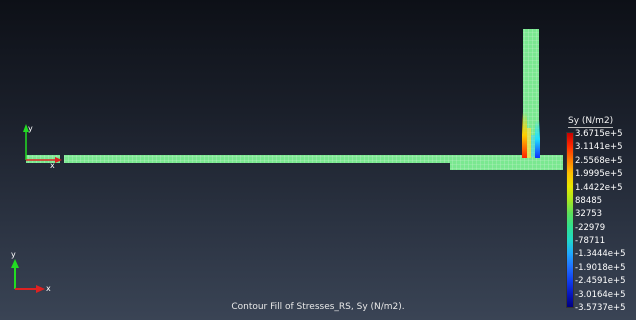 This screenshot has width=636, height=320. I want to click on legend-label: -22979, so click(590, 227).